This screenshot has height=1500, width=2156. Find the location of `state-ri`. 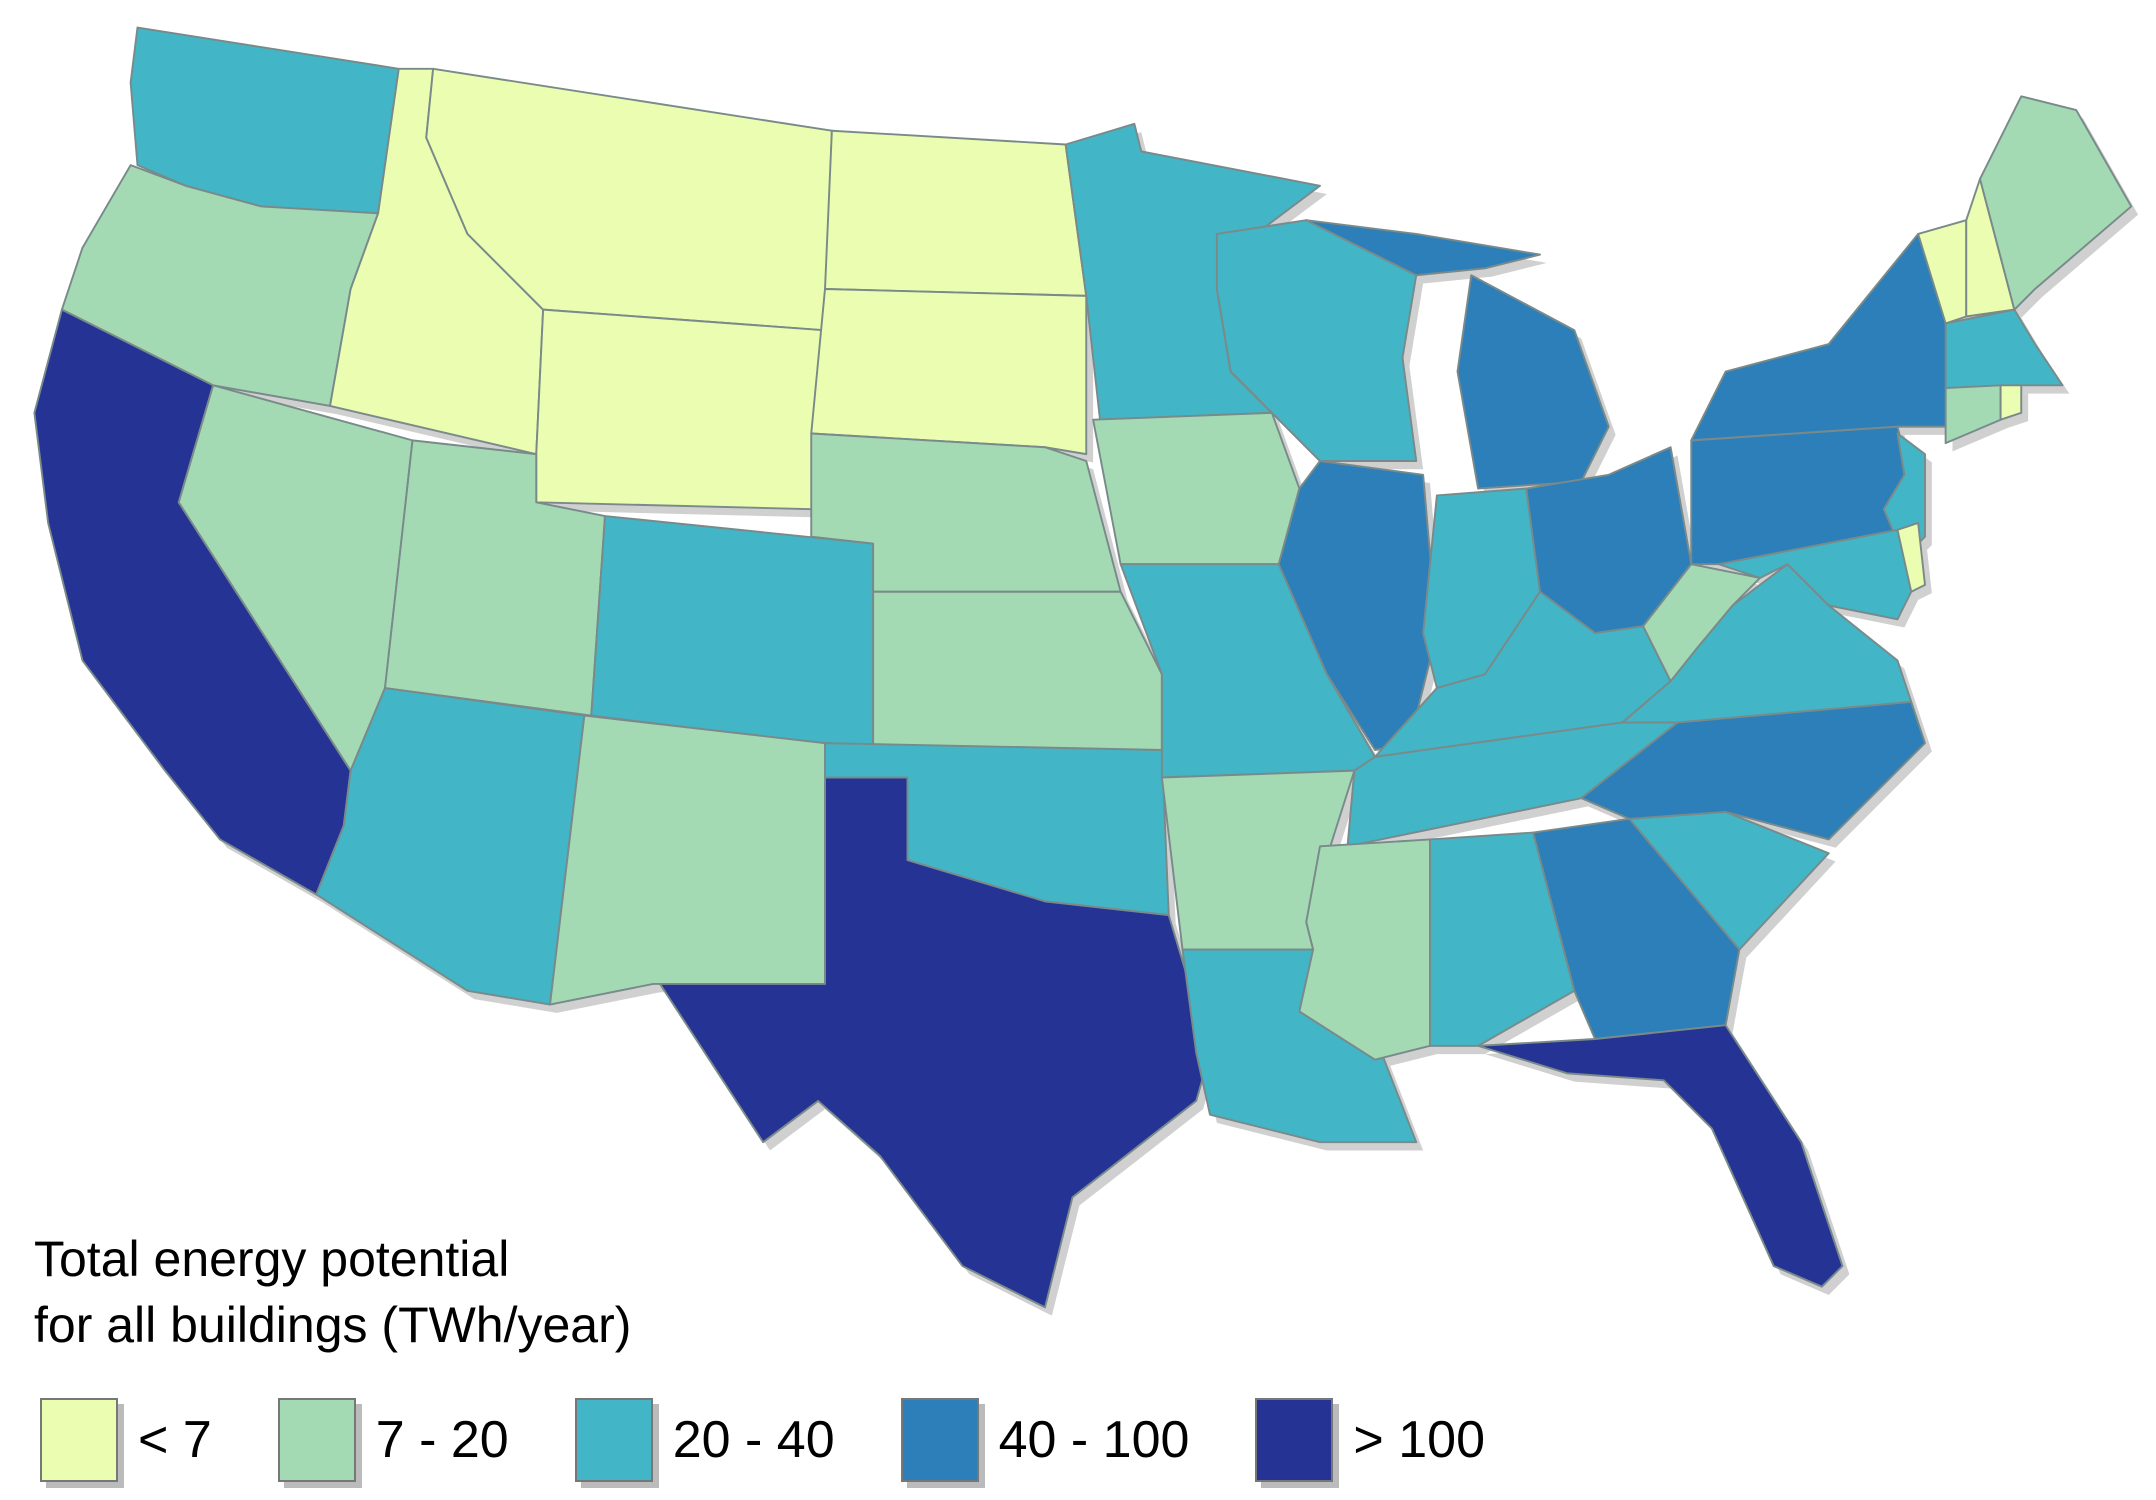

state-ri is located at coordinates (2011, 402).